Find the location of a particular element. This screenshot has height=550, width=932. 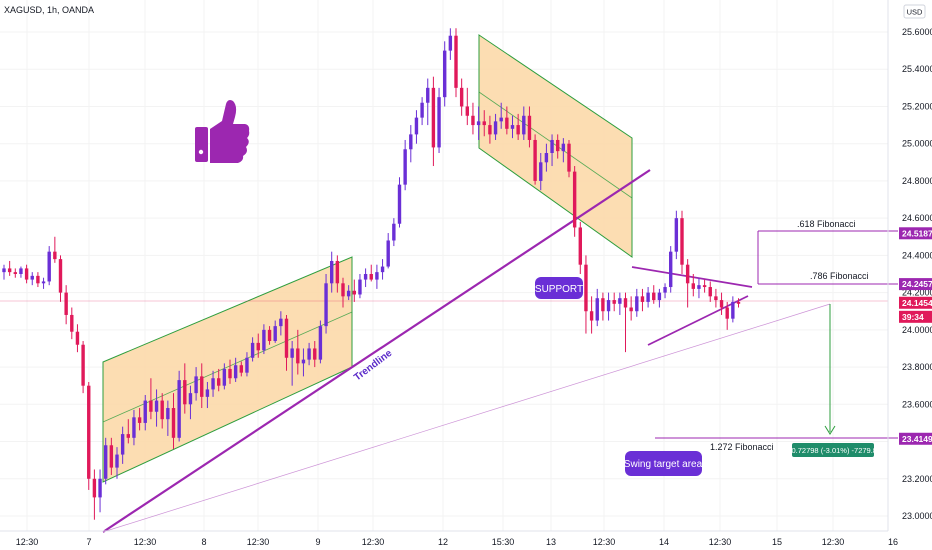

currency-box is located at coordinates (914, 11).